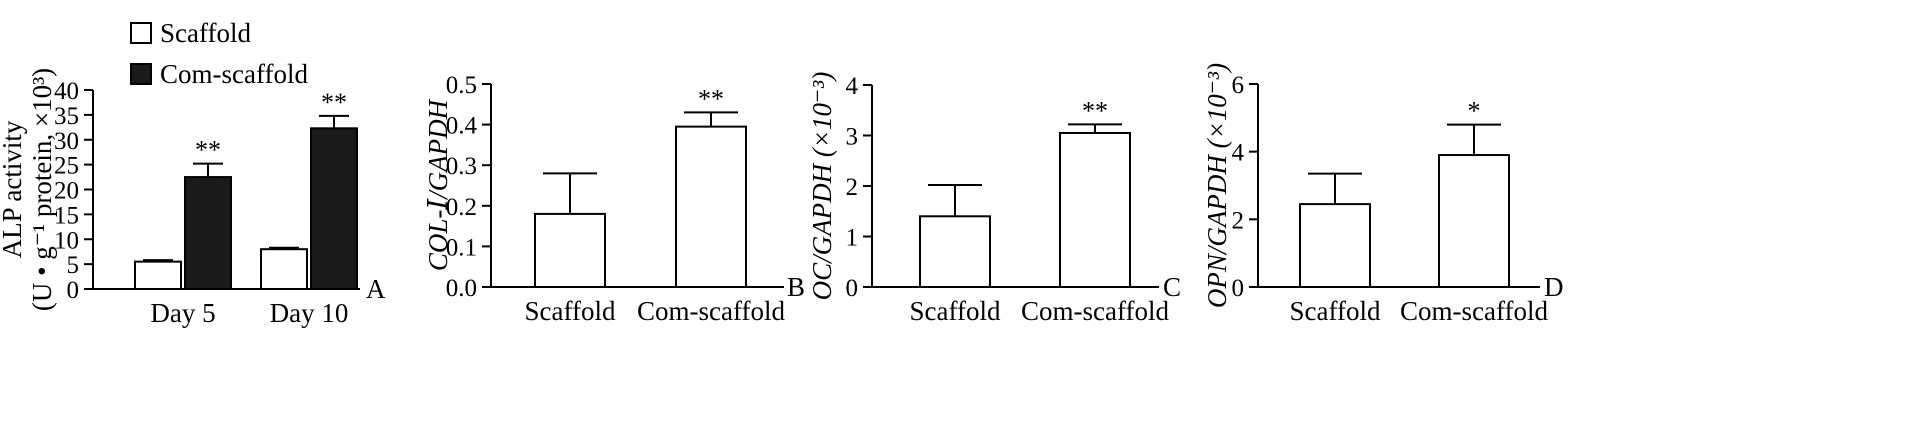  Describe the element at coordinates (13, 189) in the screenshot. I see `panel-a-ylabel-line1: ALP activity` at that location.